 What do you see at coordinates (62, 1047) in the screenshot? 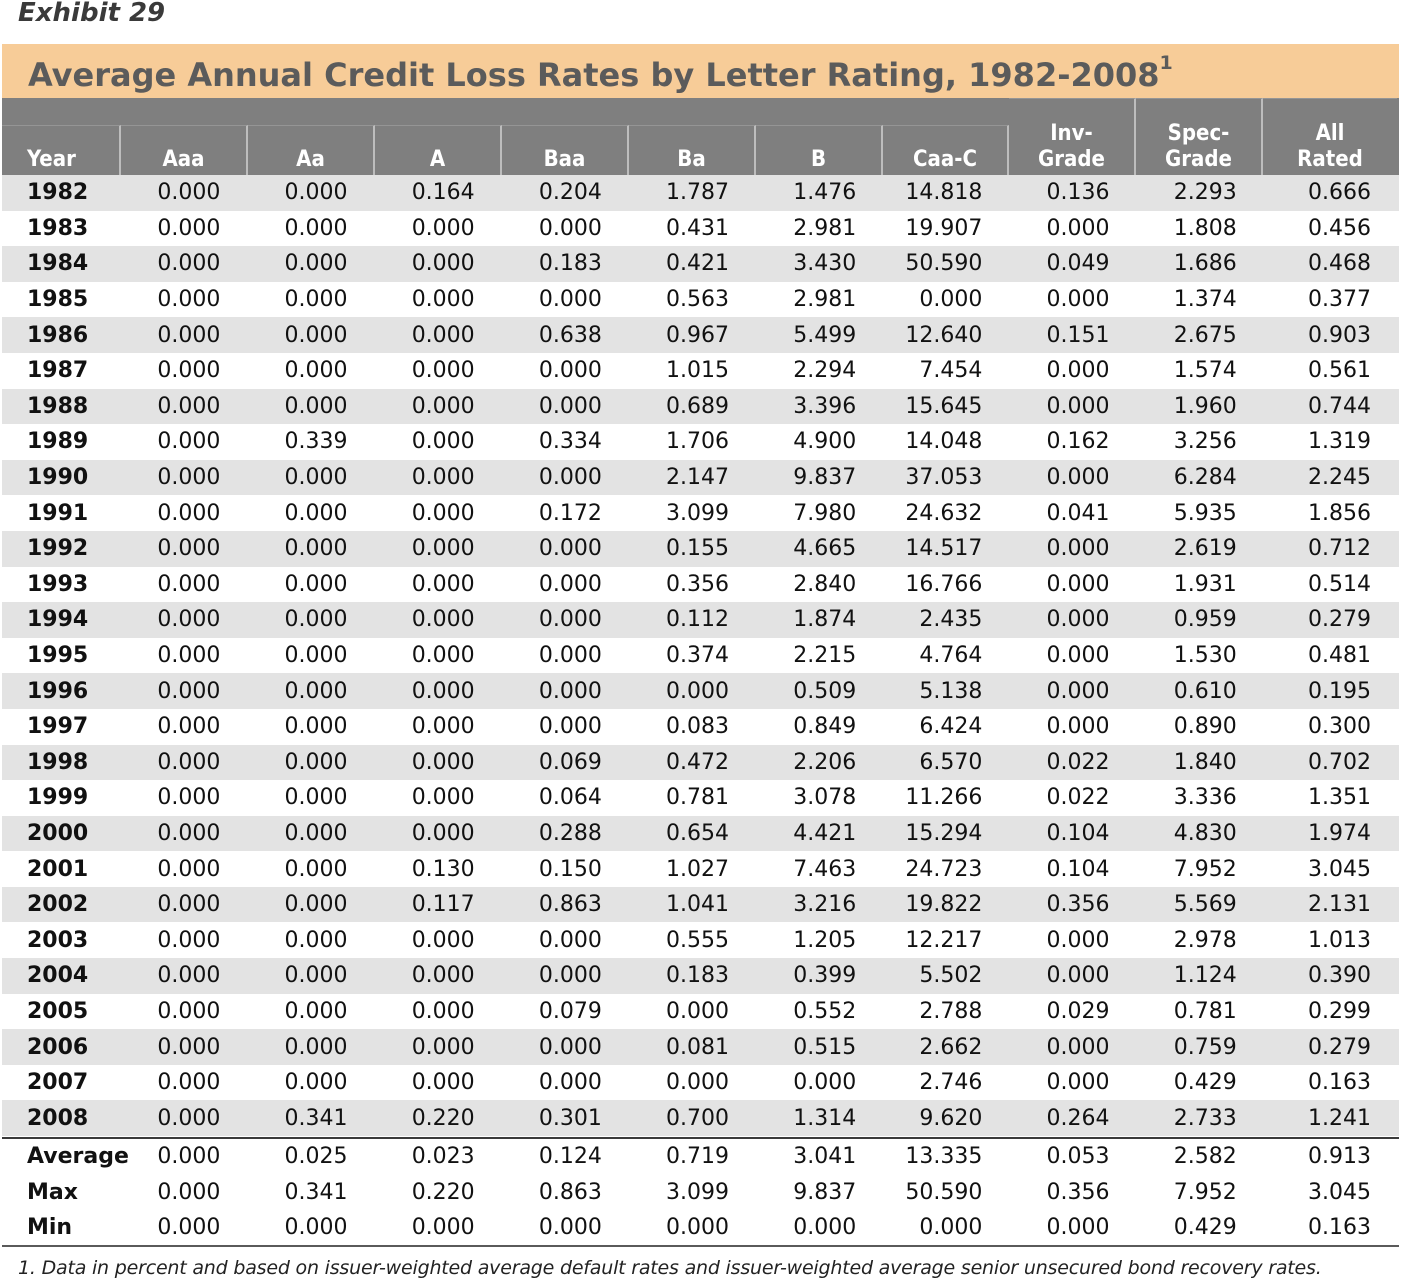
I see `row-label: 2006` at bounding box center [62, 1047].